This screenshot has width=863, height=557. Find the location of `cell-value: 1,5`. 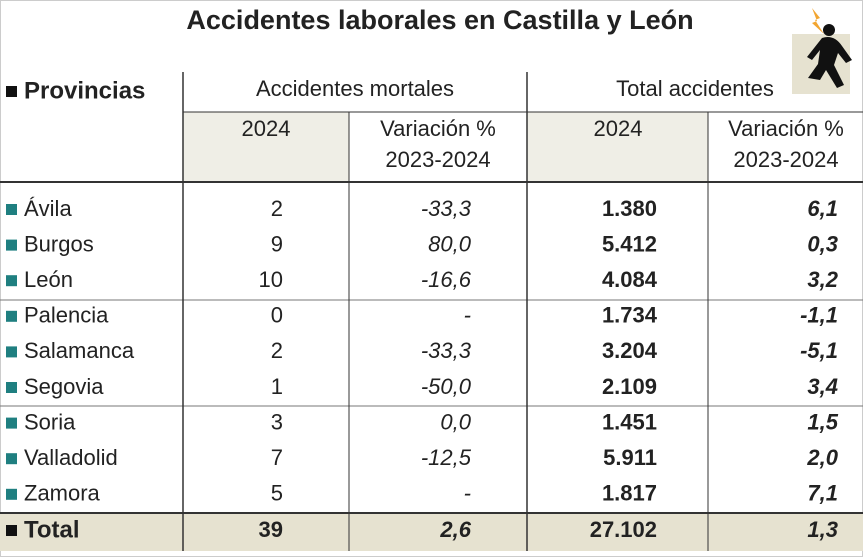

cell-value: 1,5 is located at coordinates (822, 421).